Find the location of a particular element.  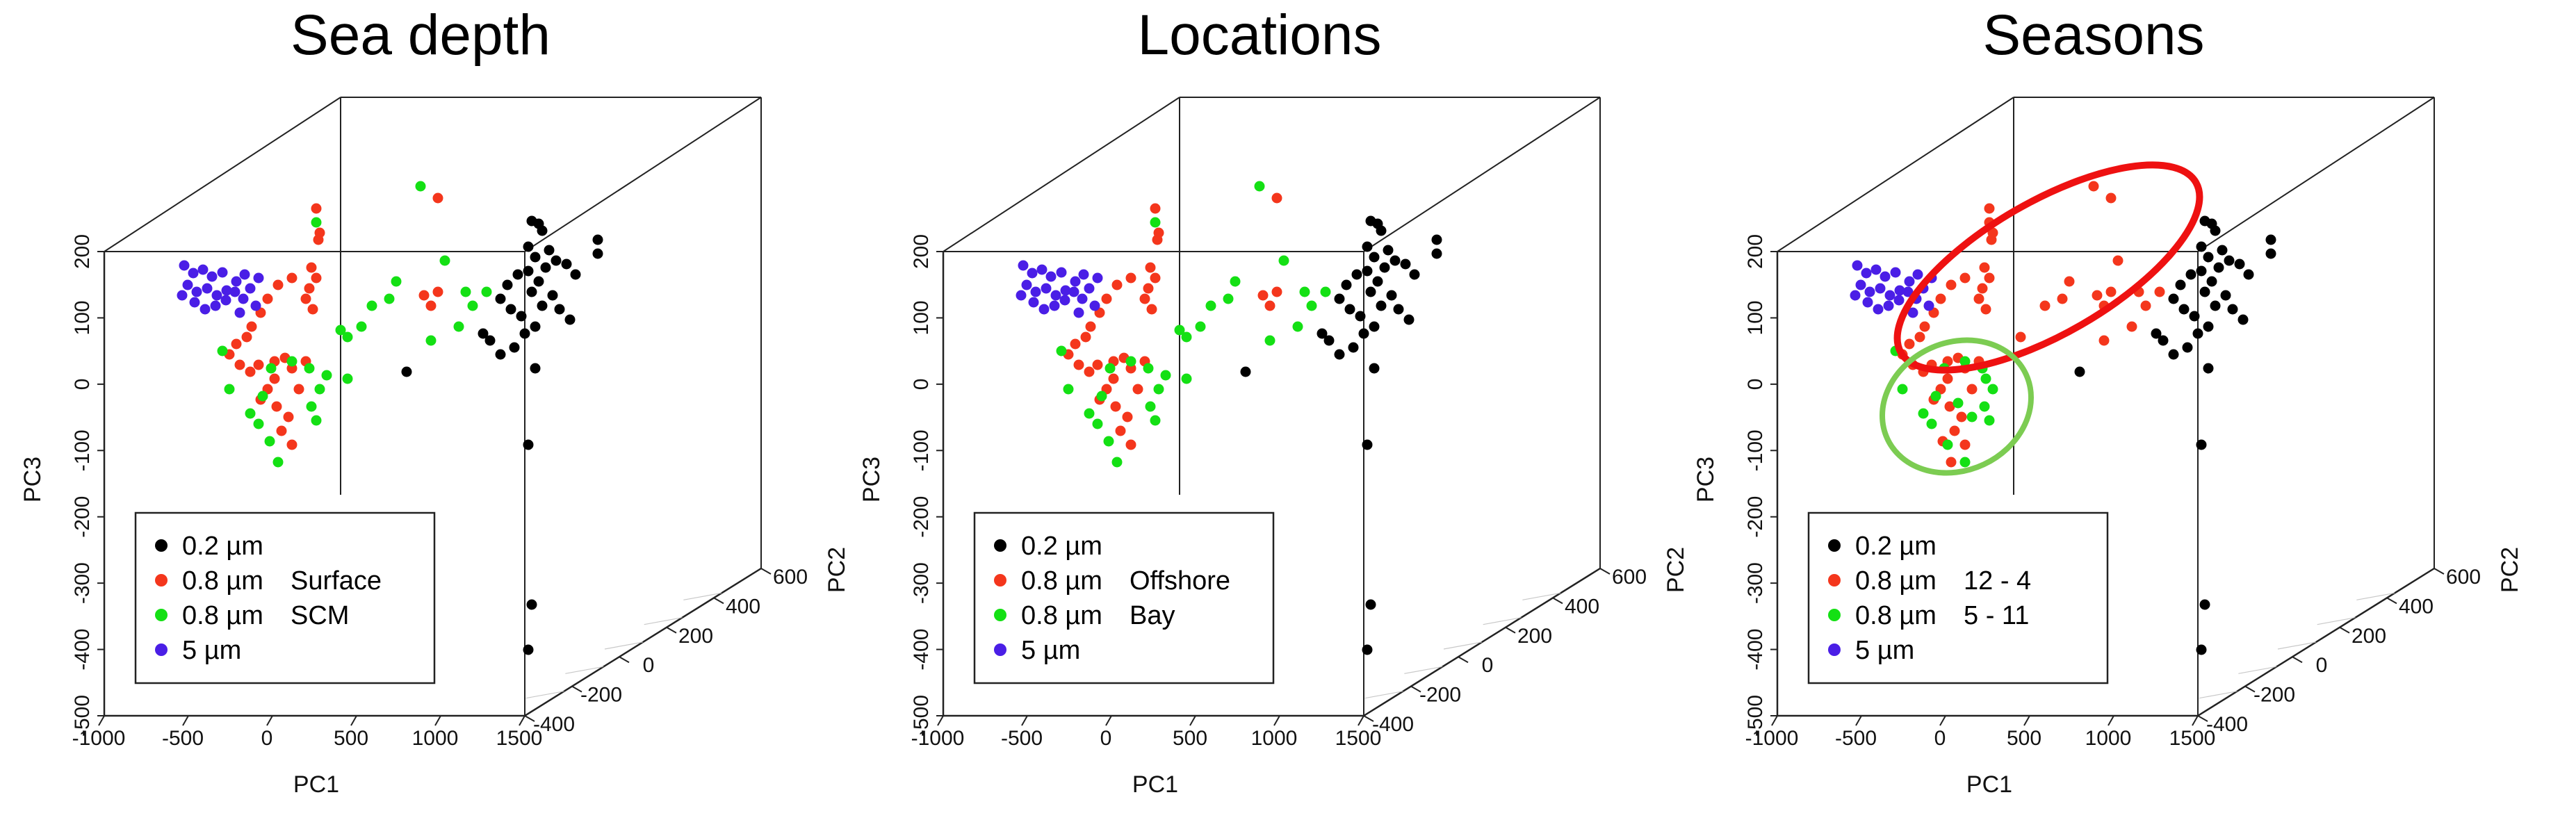

y-tick-label: 200 is located at coordinates (1534, 636).